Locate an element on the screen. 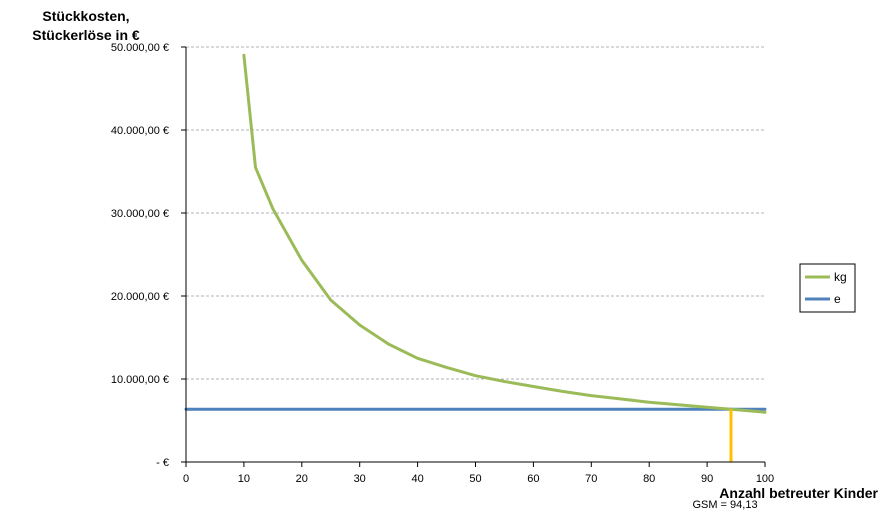 Image resolution: width=887 pixels, height=521 pixels. x-tick-label: 40 is located at coordinates (417, 479).